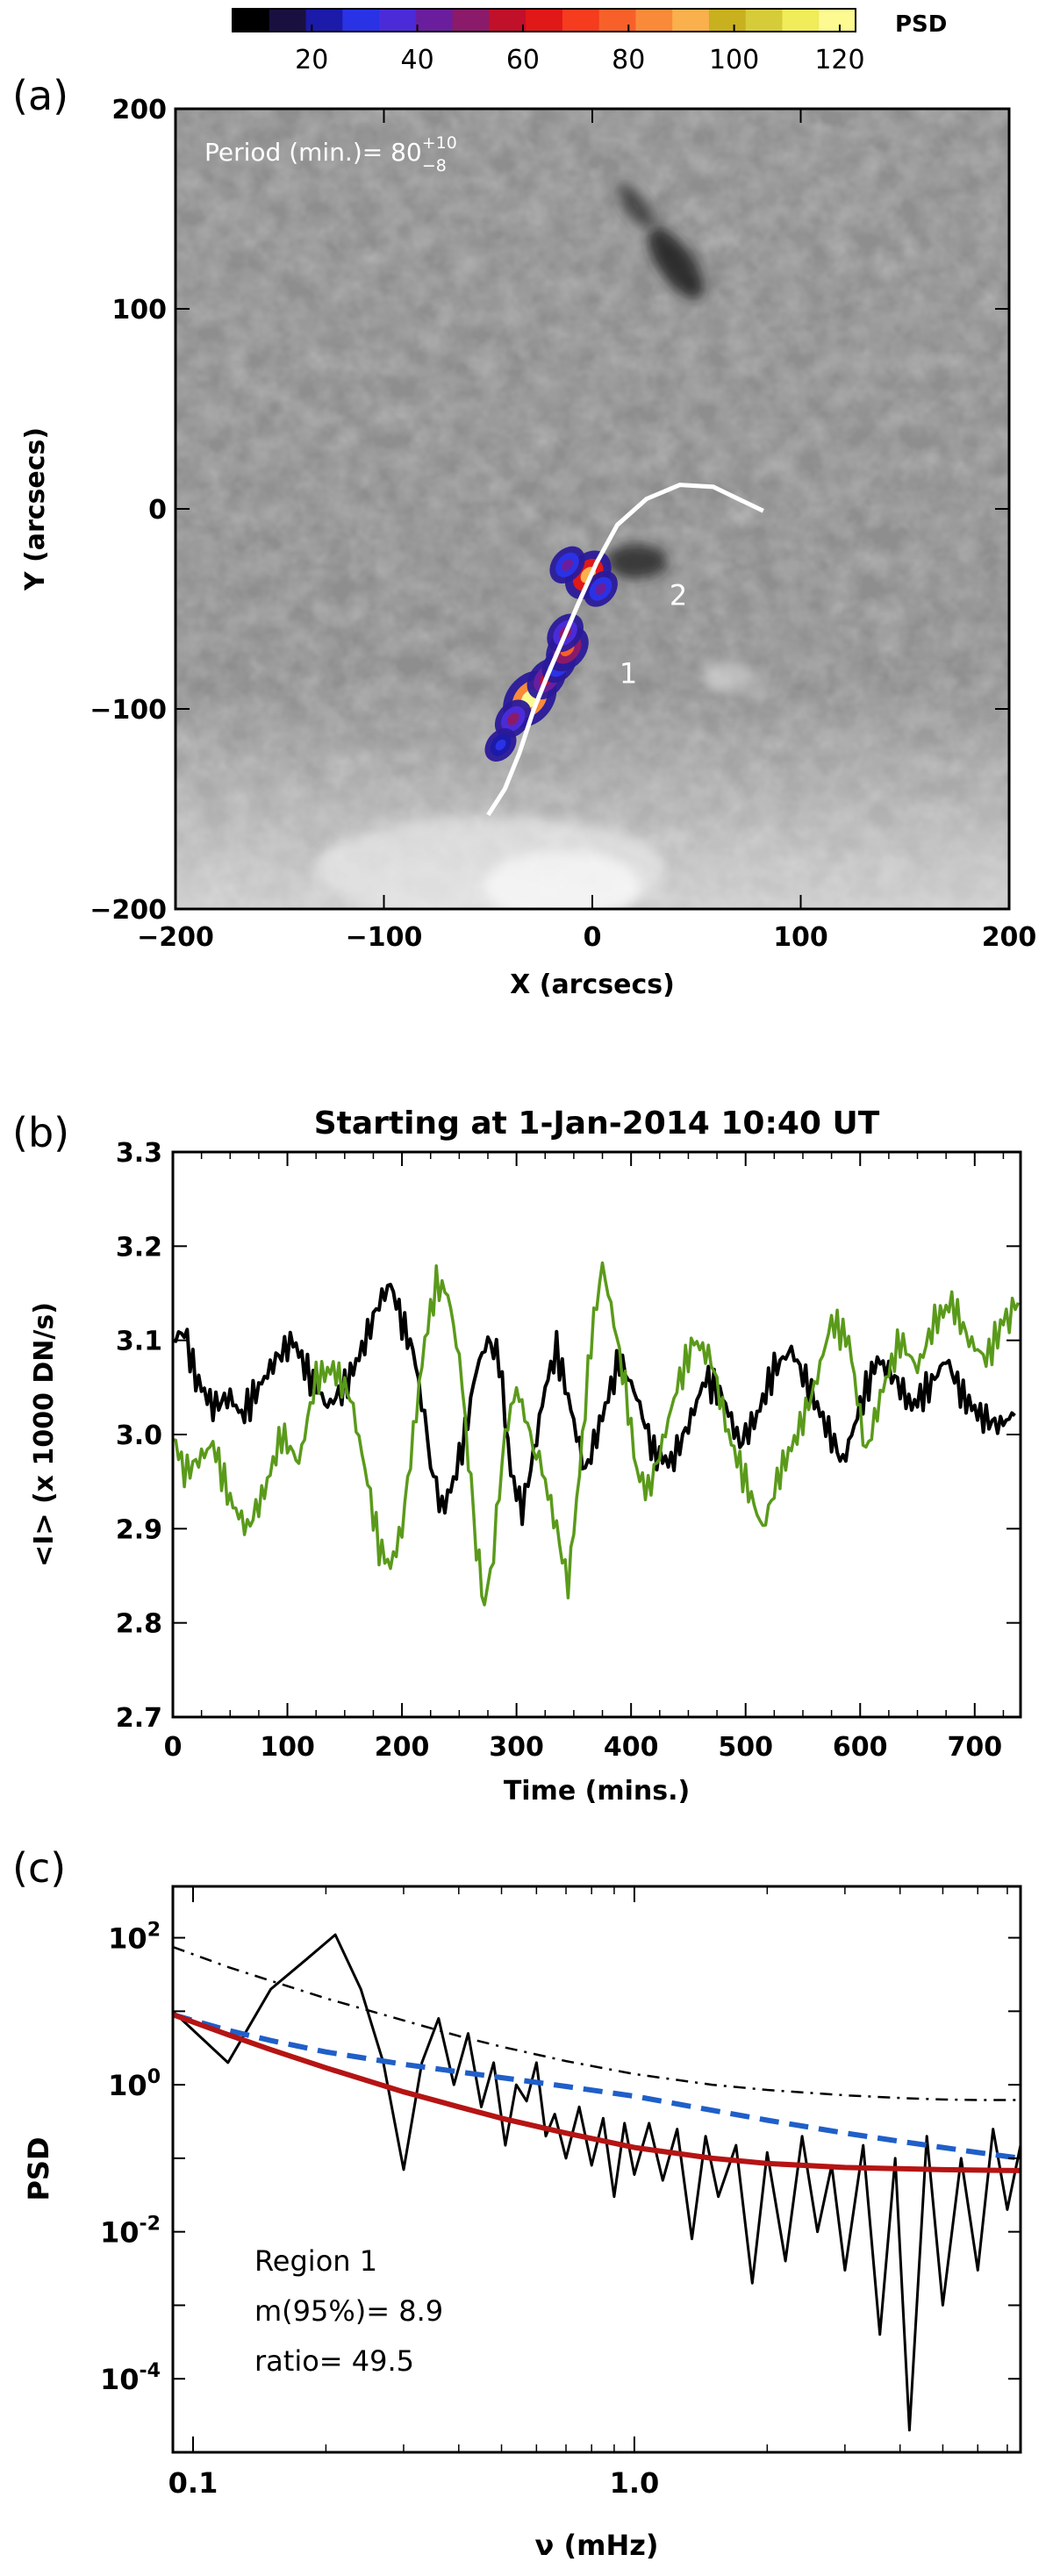 The width and height of the screenshot is (1053, 2576). What do you see at coordinates (597, 1791) in the screenshot?
I see `panel-b-xlabel: Time (mins.)` at bounding box center [597, 1791].